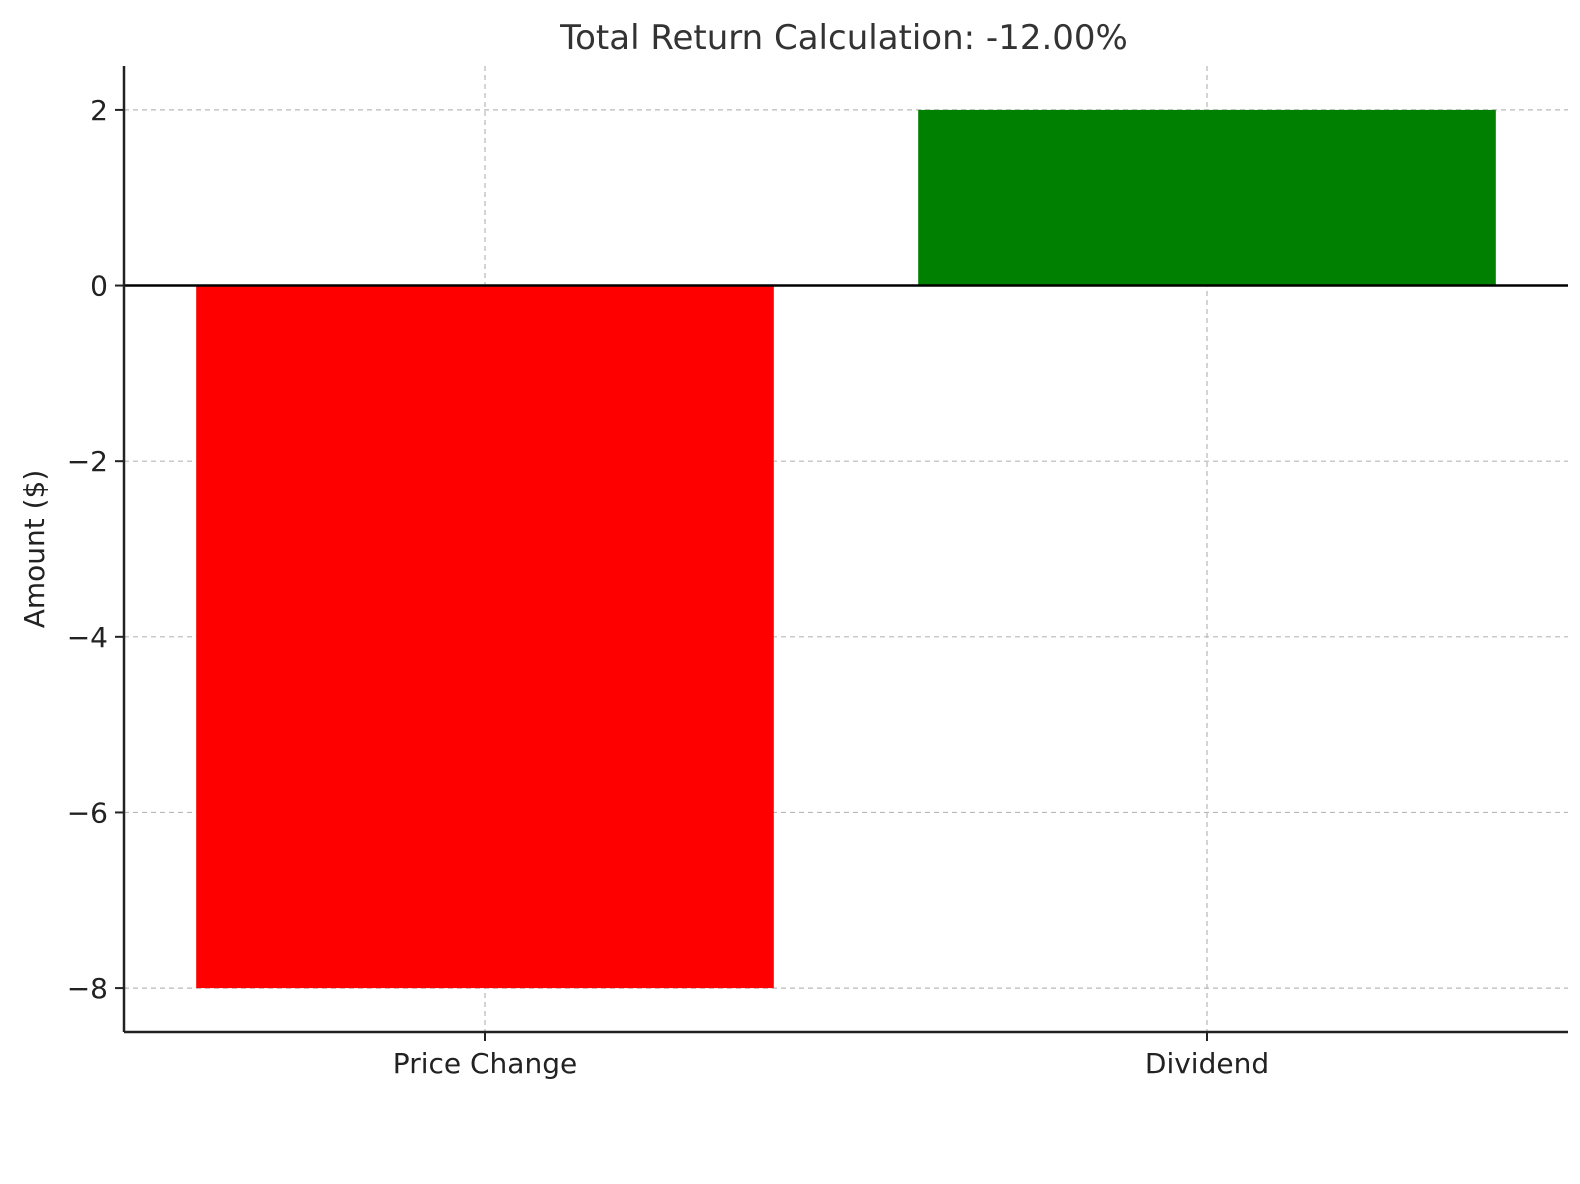  I want to click on y-tick-label: −2, so click(87, 461).